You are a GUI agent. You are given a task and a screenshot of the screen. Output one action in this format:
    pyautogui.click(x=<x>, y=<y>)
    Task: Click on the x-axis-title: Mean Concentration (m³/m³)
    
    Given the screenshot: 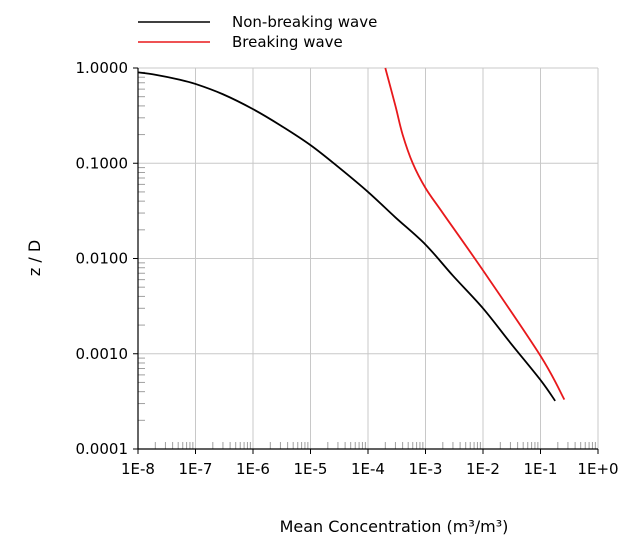 What is the action you would take?
    pyautogui.click(x=394, y=526)
    